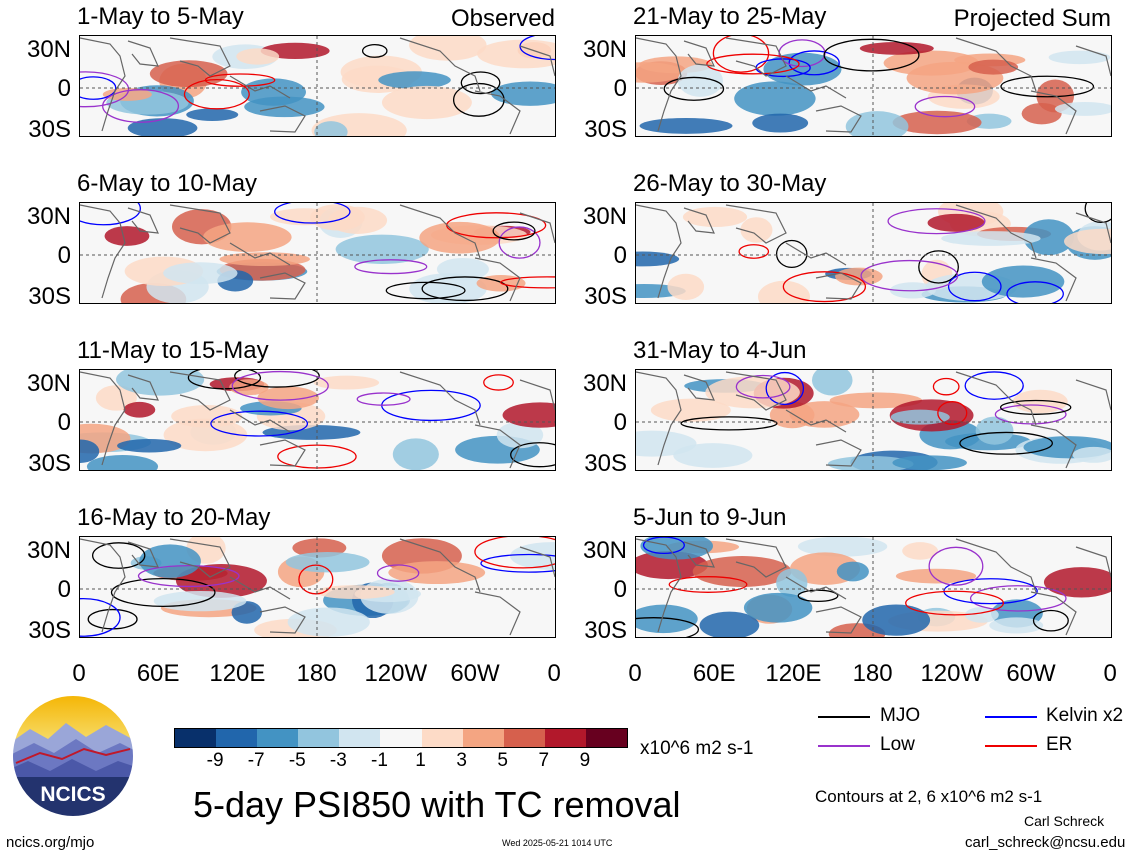  Describe the element at coordinates (710, 517) in the screenshot. I see `panel-title: 5-Jun to 9-Jun` at that location.